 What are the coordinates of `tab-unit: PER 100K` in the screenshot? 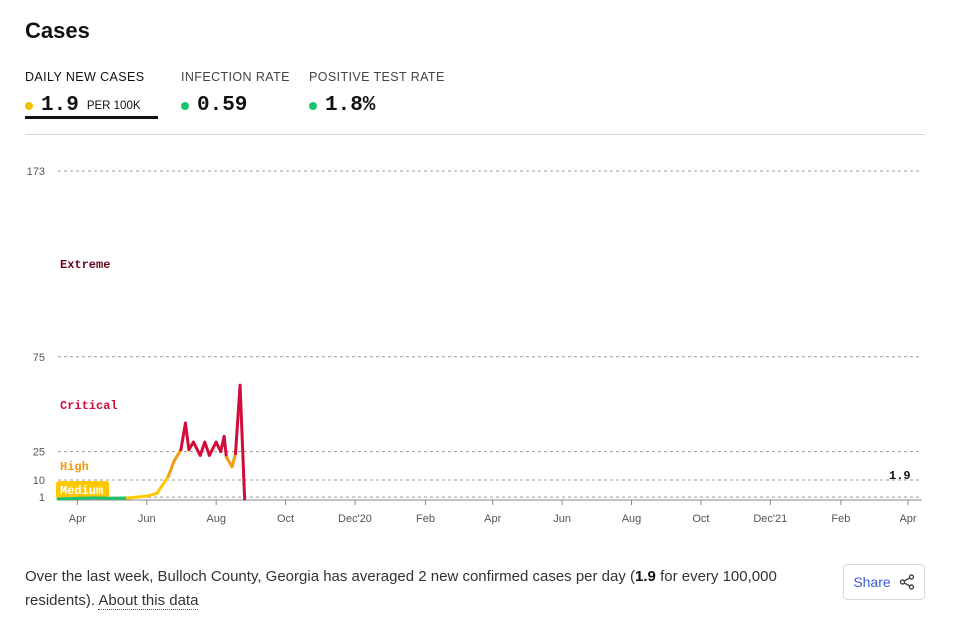 It's located at (113, 105).